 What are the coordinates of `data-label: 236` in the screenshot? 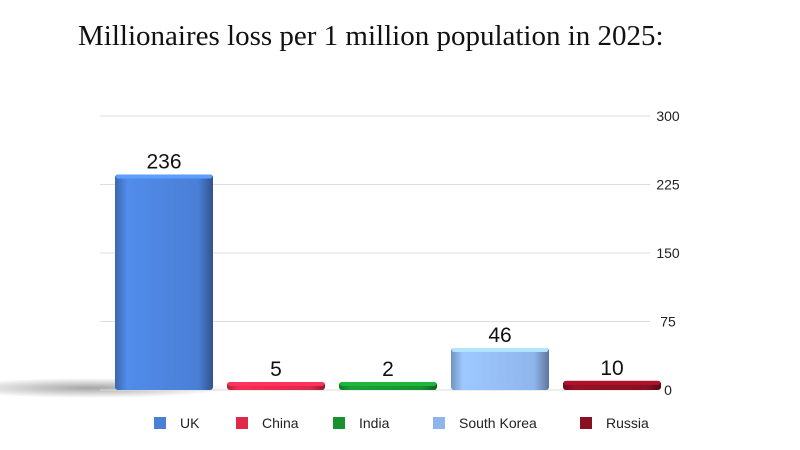 It's located at (163, 161).